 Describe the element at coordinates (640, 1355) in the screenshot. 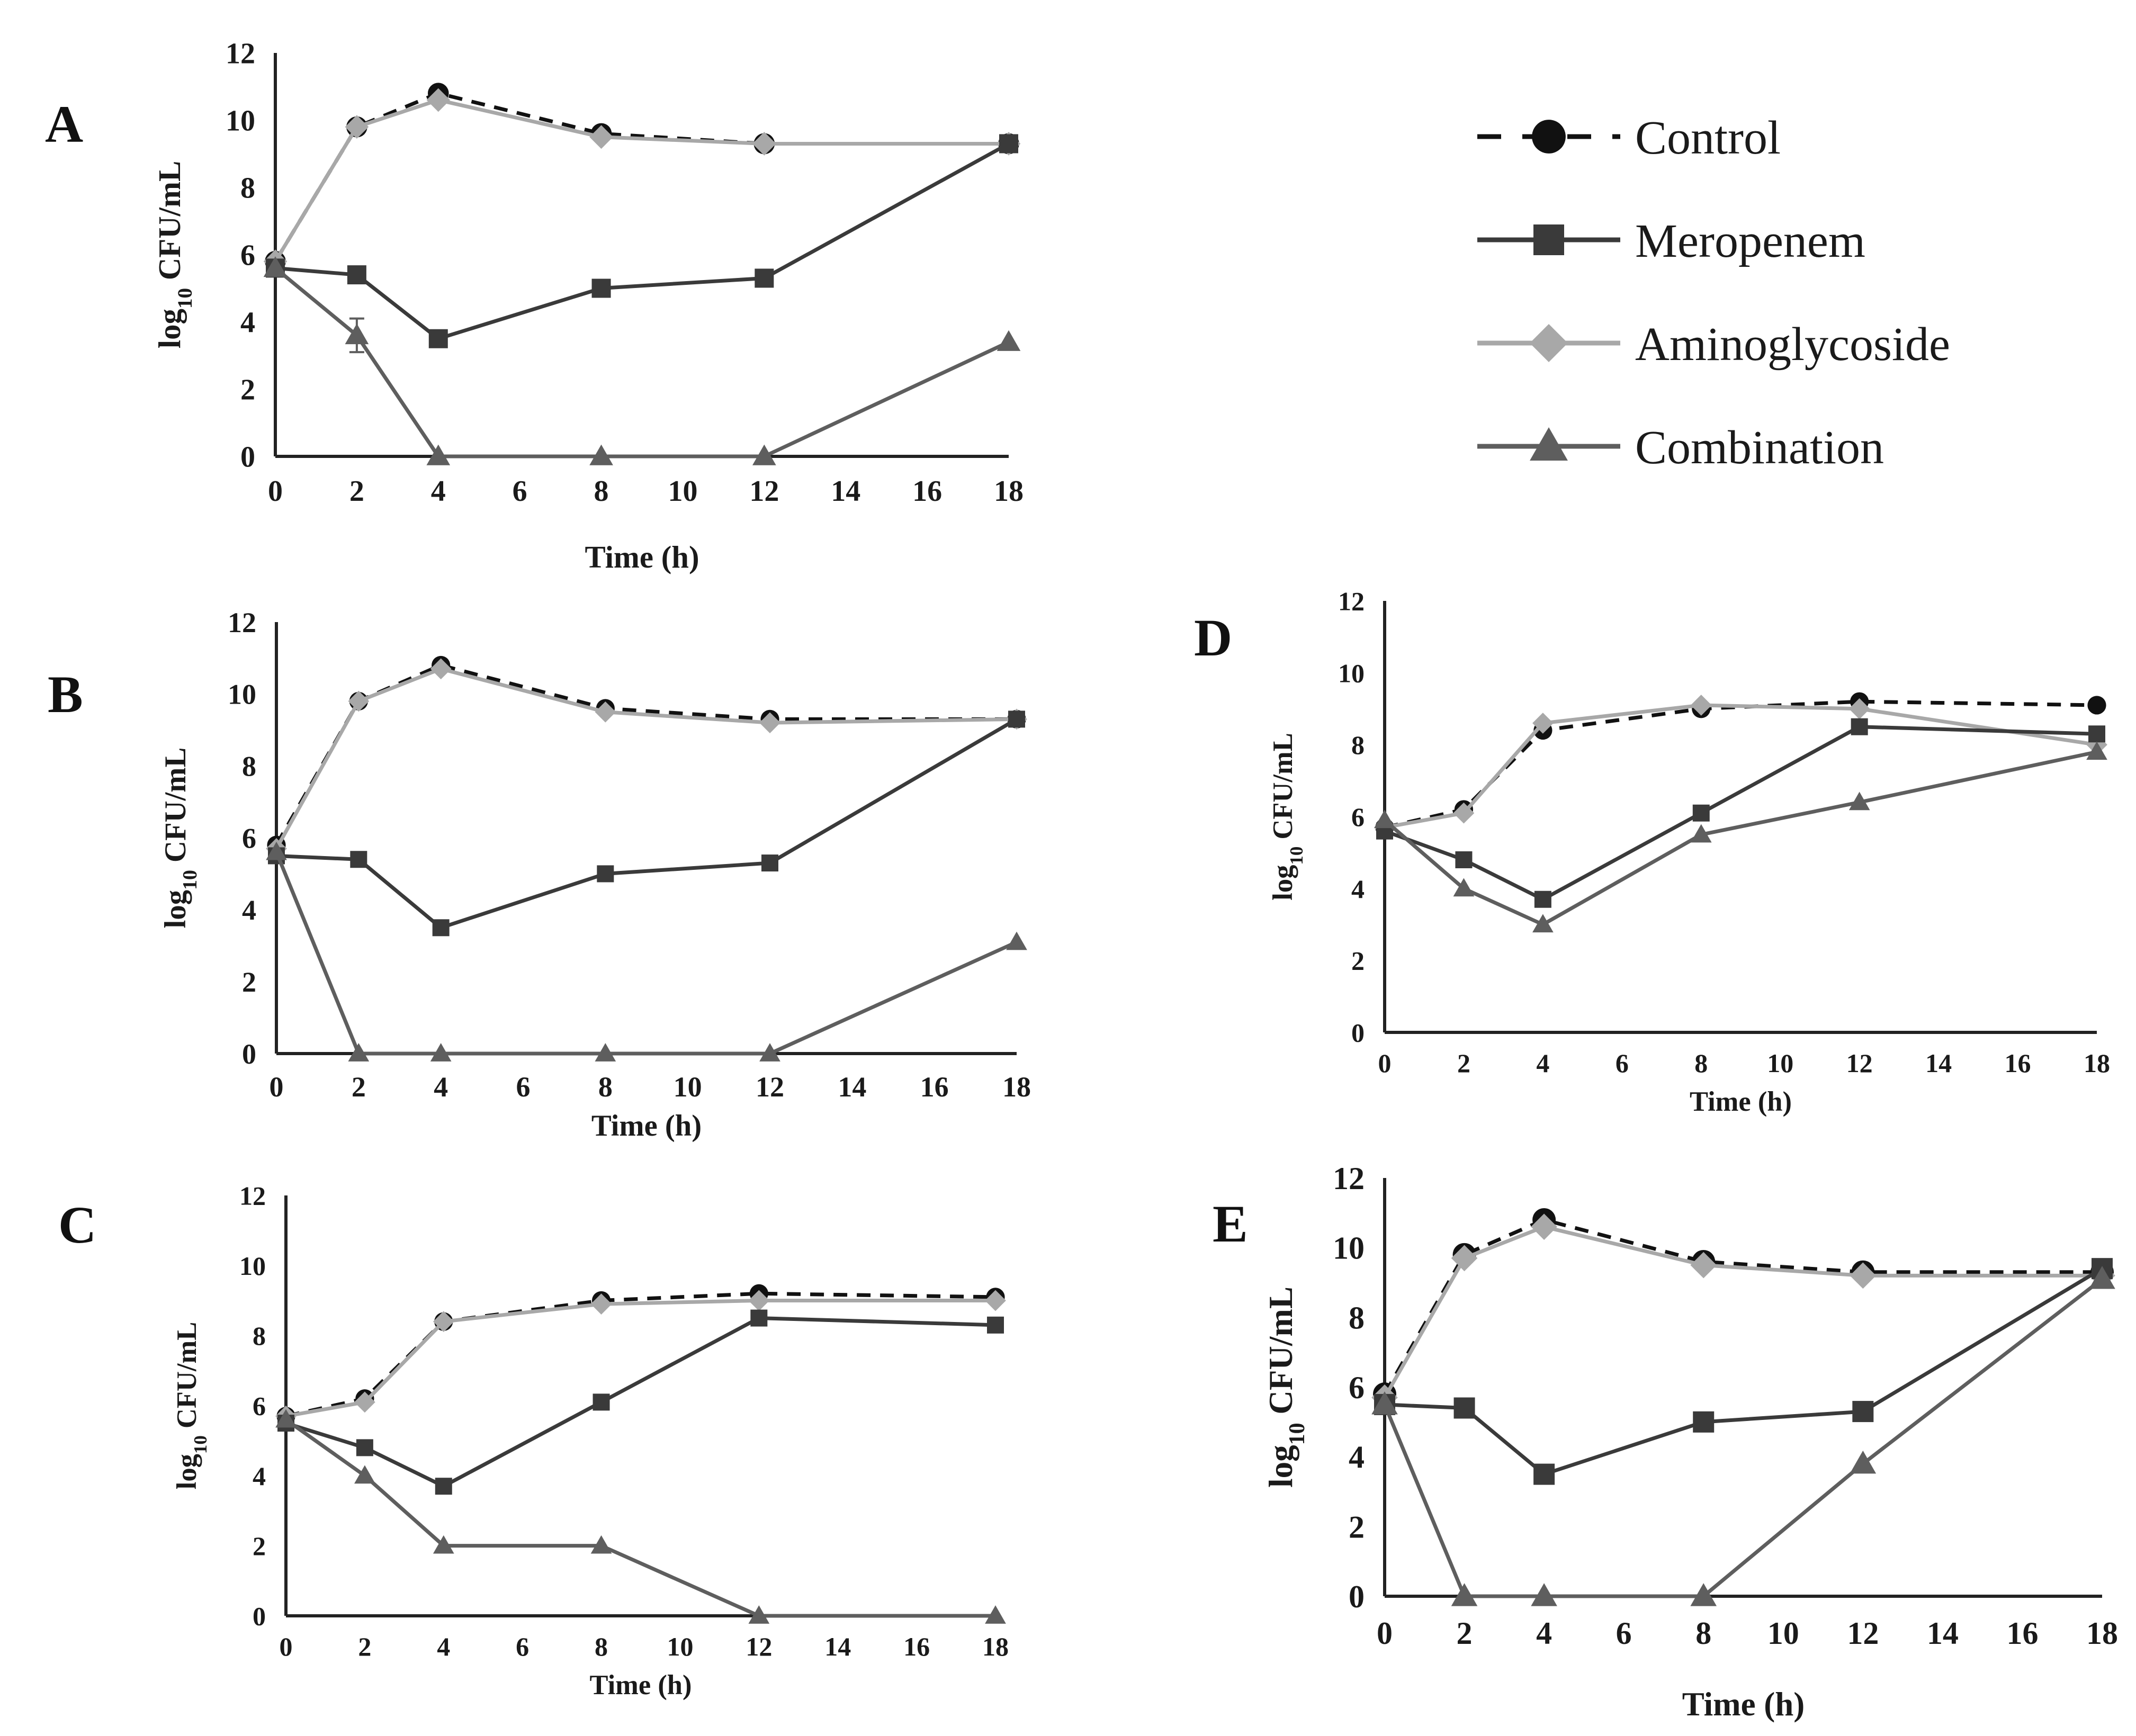

I see `series-control` at that location.